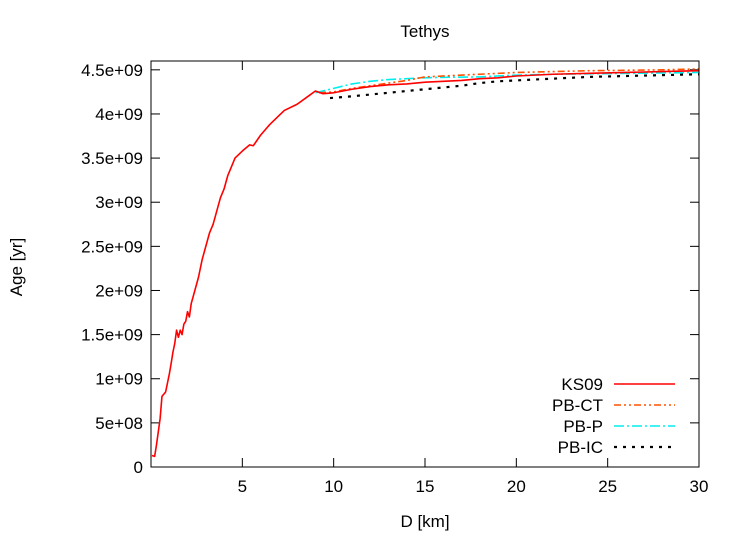 Image resolution: width=747 pixels, height=539 pixels. I want to click on y-tick-label: 1e+09, so click(119, 379).